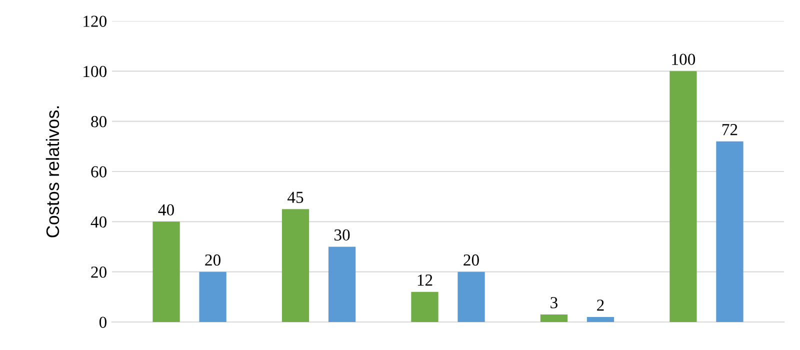  Describe the element at coordinates (53, 172) in the screenshot. I see `y-axis-title: Costos relativos.` at that location.